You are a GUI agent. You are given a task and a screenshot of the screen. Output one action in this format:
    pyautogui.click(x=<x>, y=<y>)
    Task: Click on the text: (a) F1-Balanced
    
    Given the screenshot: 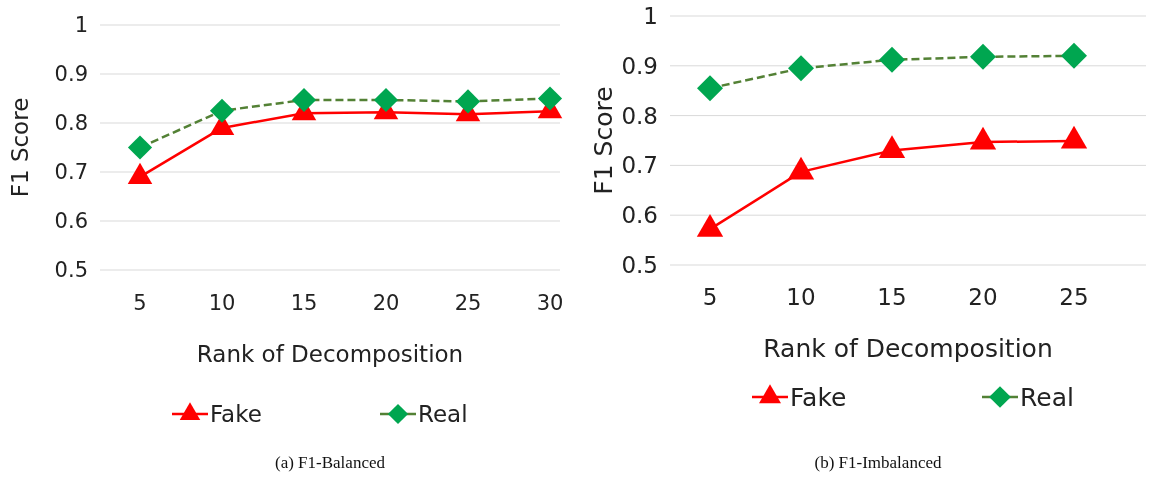 What is the action you would take?
    pyautogui.click(x=330, y=462)
    